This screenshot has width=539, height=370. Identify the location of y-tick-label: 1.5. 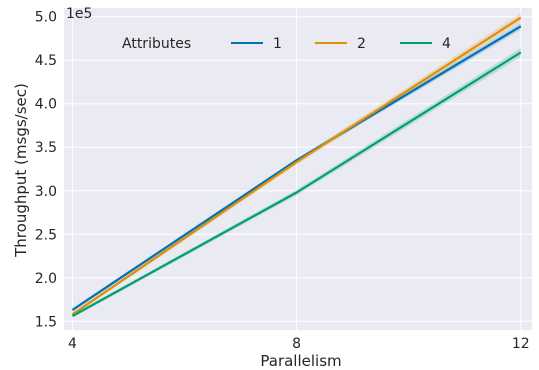
(46, 322).